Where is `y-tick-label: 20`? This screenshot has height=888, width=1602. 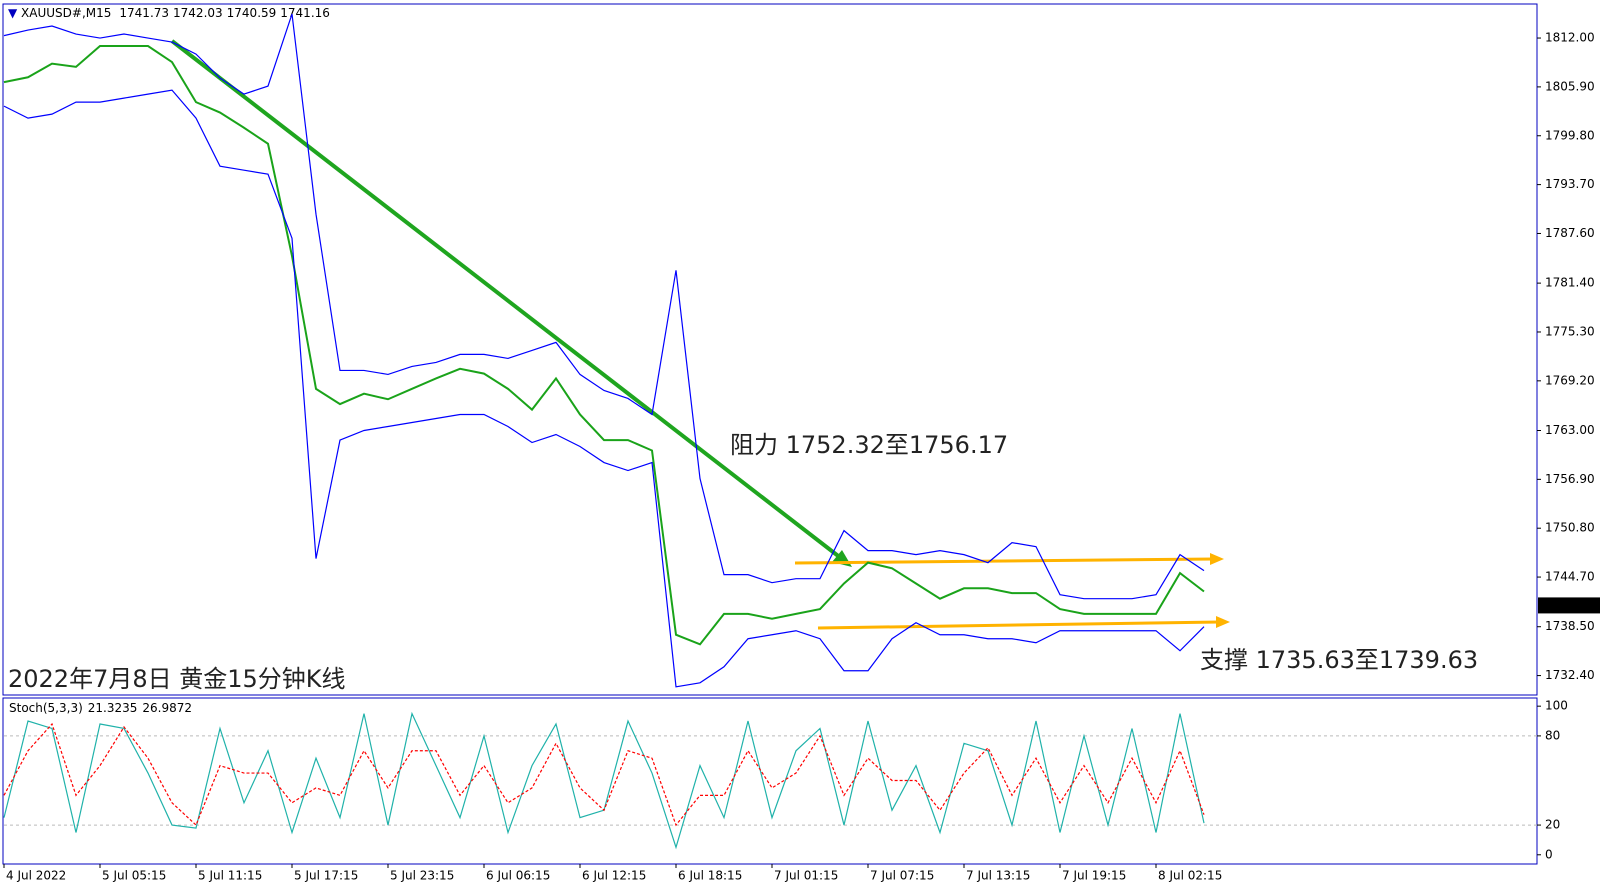
y-tick-label: 20 is located at coordinates (1552, 825).